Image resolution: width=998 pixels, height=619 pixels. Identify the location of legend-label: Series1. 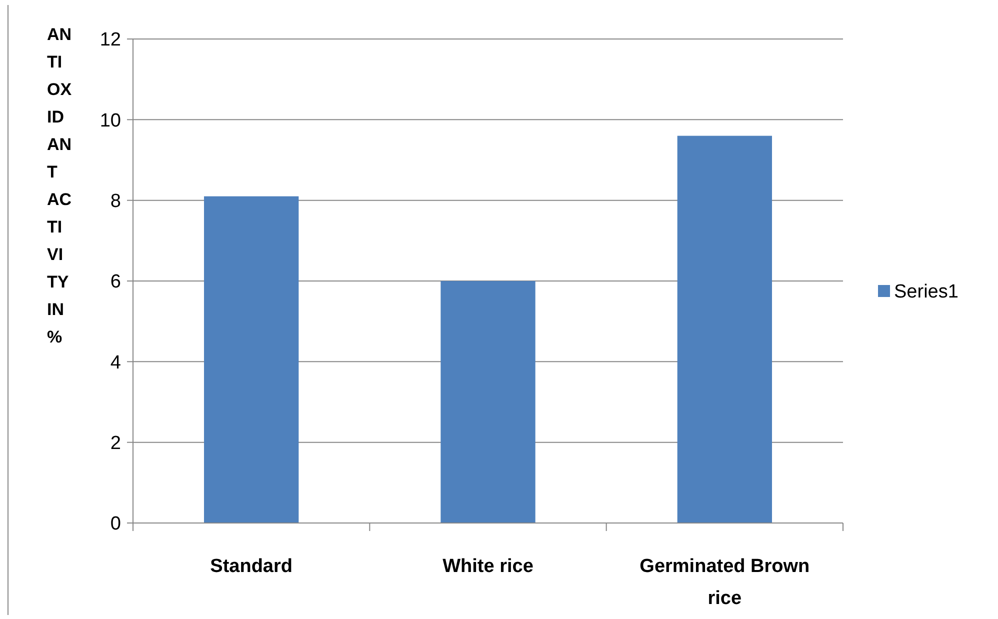
(926, 292).